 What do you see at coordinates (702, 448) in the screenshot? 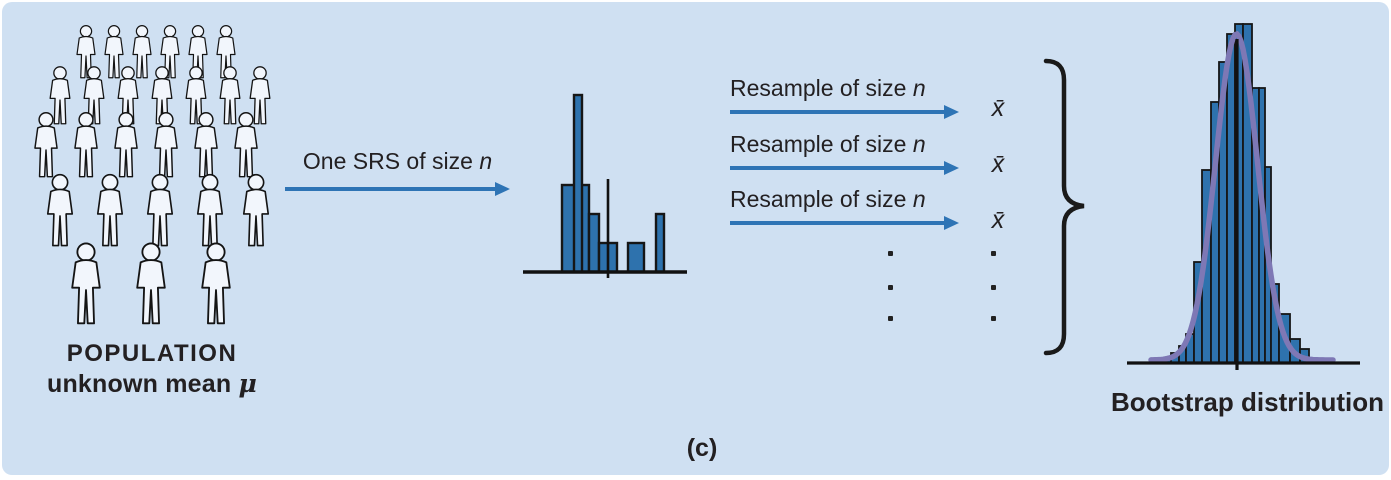
I see `figure-caption: (c)` at bounding box center [702, 448].